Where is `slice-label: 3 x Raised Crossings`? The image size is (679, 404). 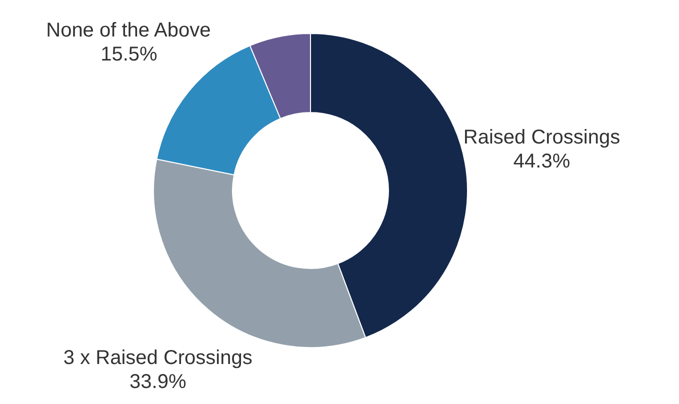 slice-label: 3 x Raised Crossings is located at coordinates (157, 358).